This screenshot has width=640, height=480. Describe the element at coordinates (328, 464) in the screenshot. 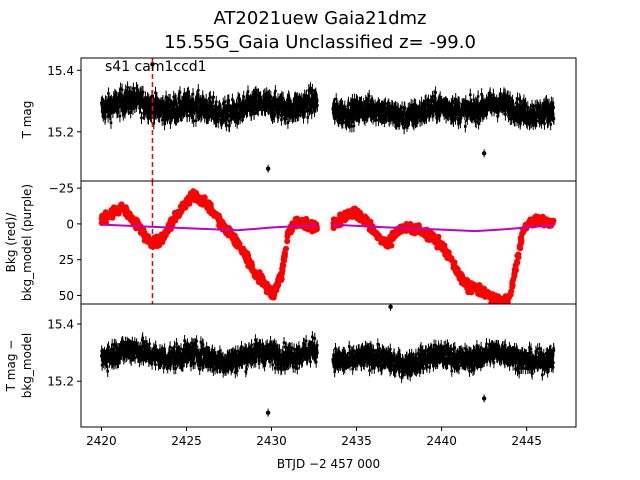

I see `xlabel: BTJD −2 457 000` at that location.